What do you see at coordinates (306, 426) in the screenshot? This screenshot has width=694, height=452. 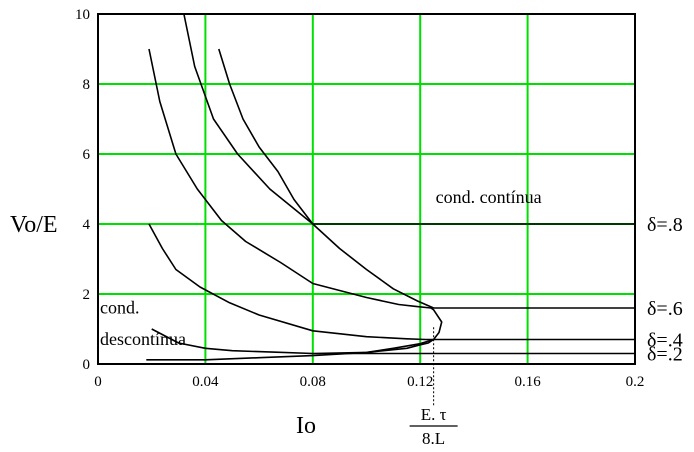 I see `x-axis-label: Io` at bounding box center [306, 426].